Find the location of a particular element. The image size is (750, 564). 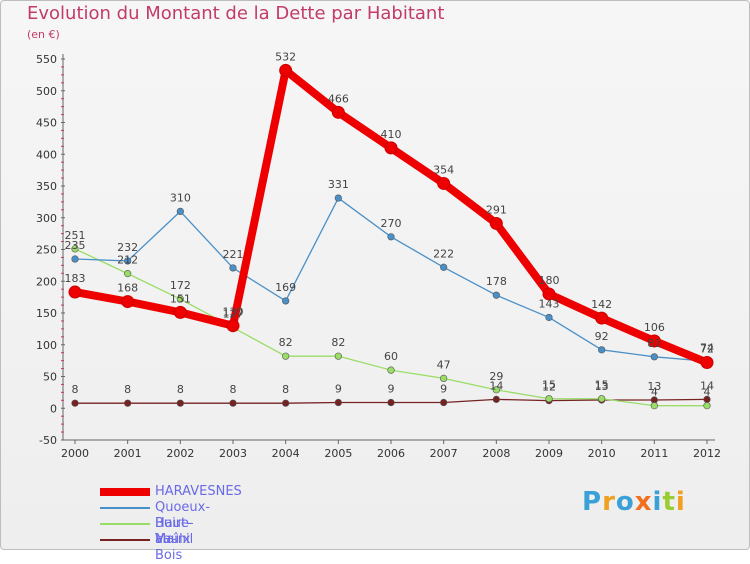

x-tick-label: 2001 is located at coordinates (128, 453).